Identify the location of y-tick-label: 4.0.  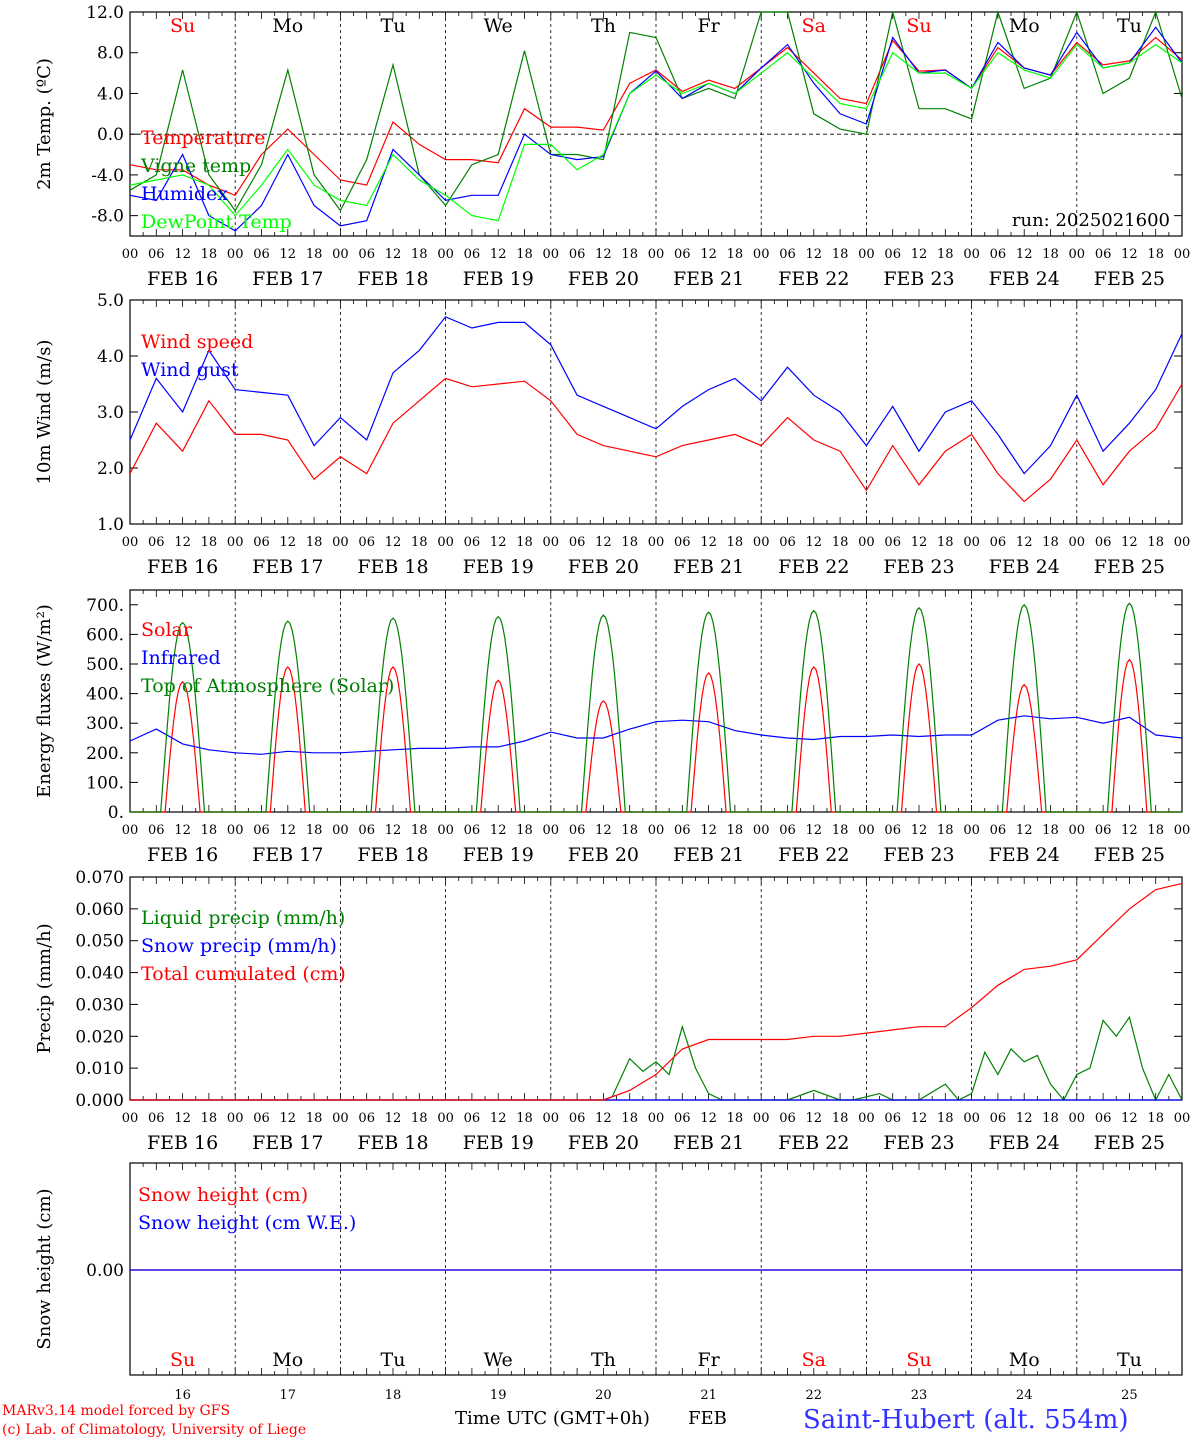
(110, 357).